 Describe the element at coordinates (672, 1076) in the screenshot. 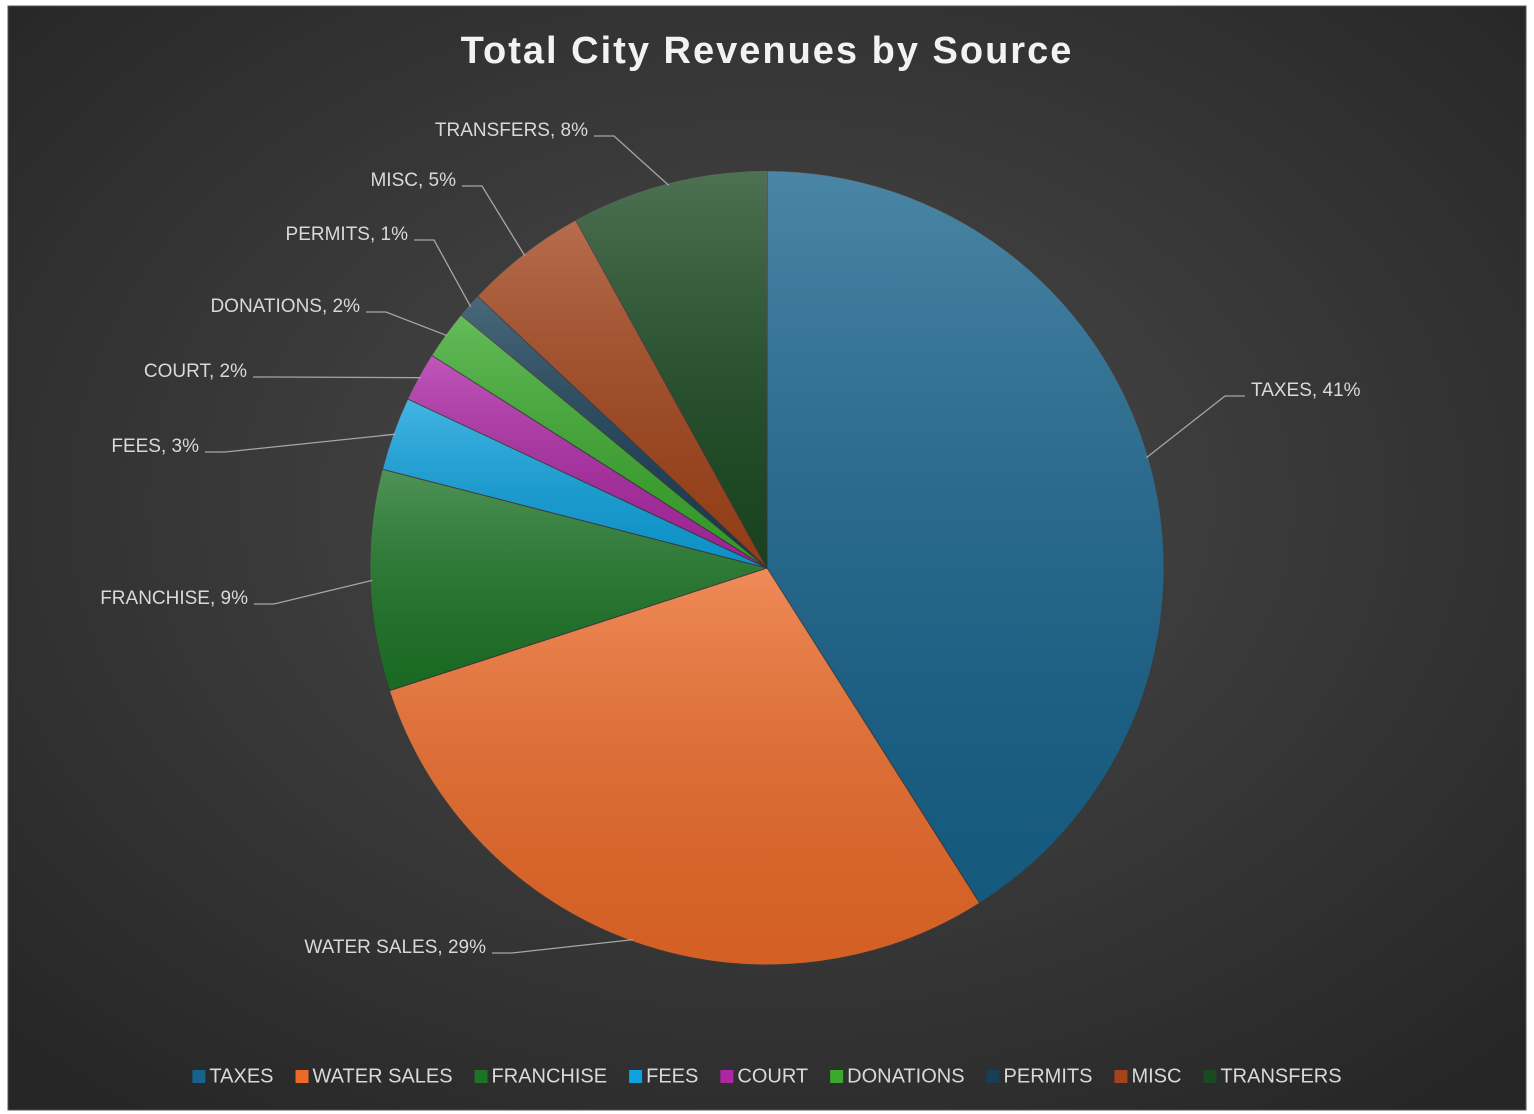

I see `legend-label: FEES` at that location.